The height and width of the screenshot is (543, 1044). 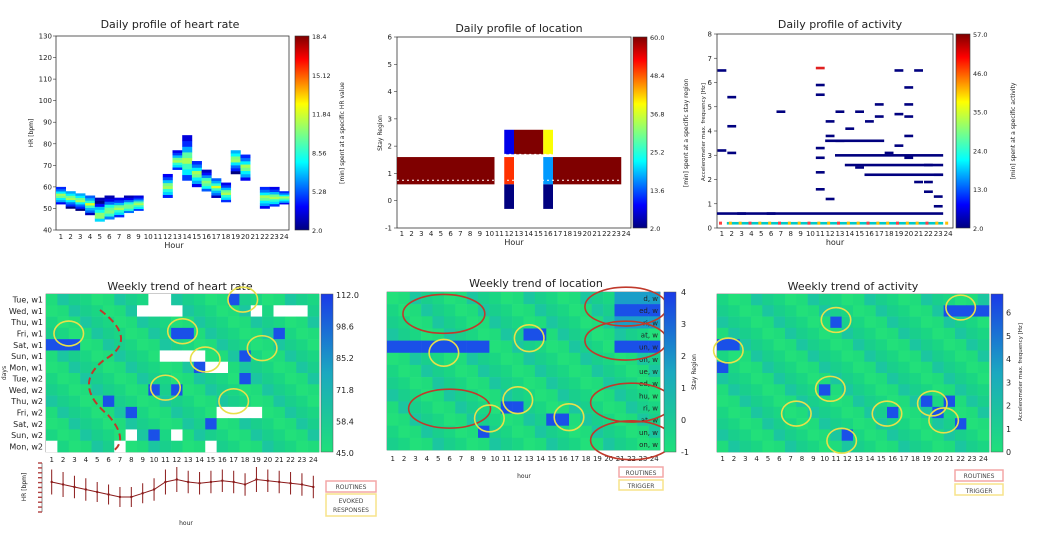 What do you see at coordinates (402, 234) in the screenshot?
I see `loc-daily-xtick: 1` at bounding box center [402, 234].